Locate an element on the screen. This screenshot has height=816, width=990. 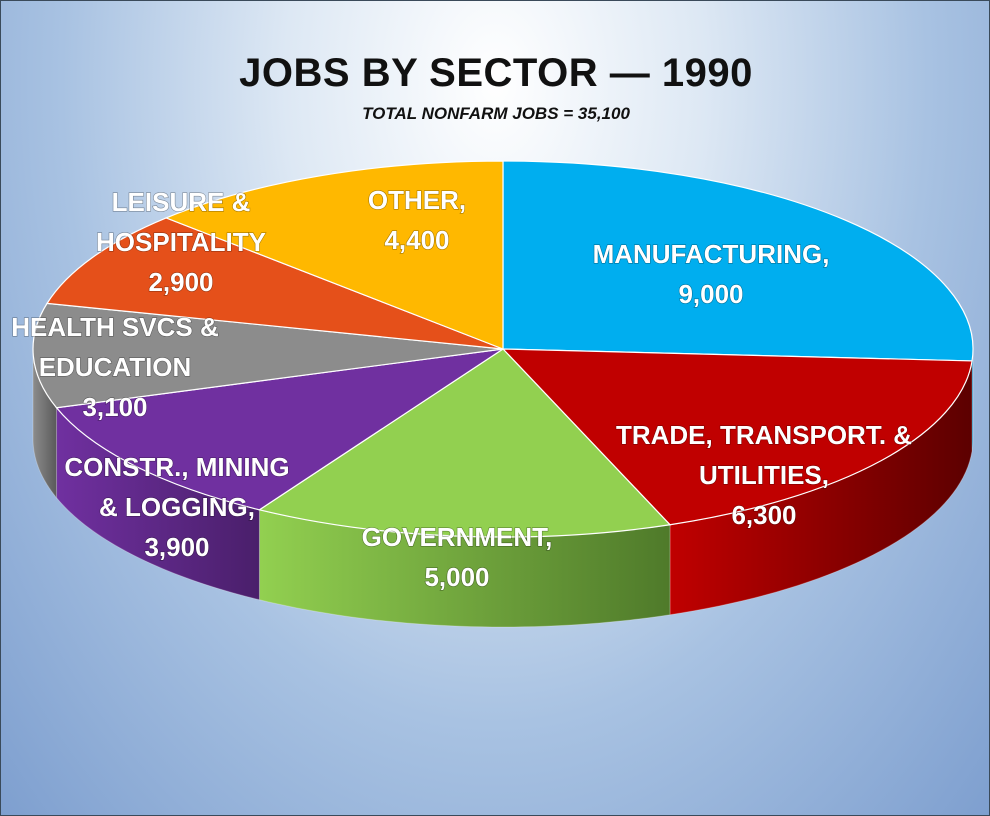
slice-label-line: HEALTH SVCS & is located at coordinates (115, 327).